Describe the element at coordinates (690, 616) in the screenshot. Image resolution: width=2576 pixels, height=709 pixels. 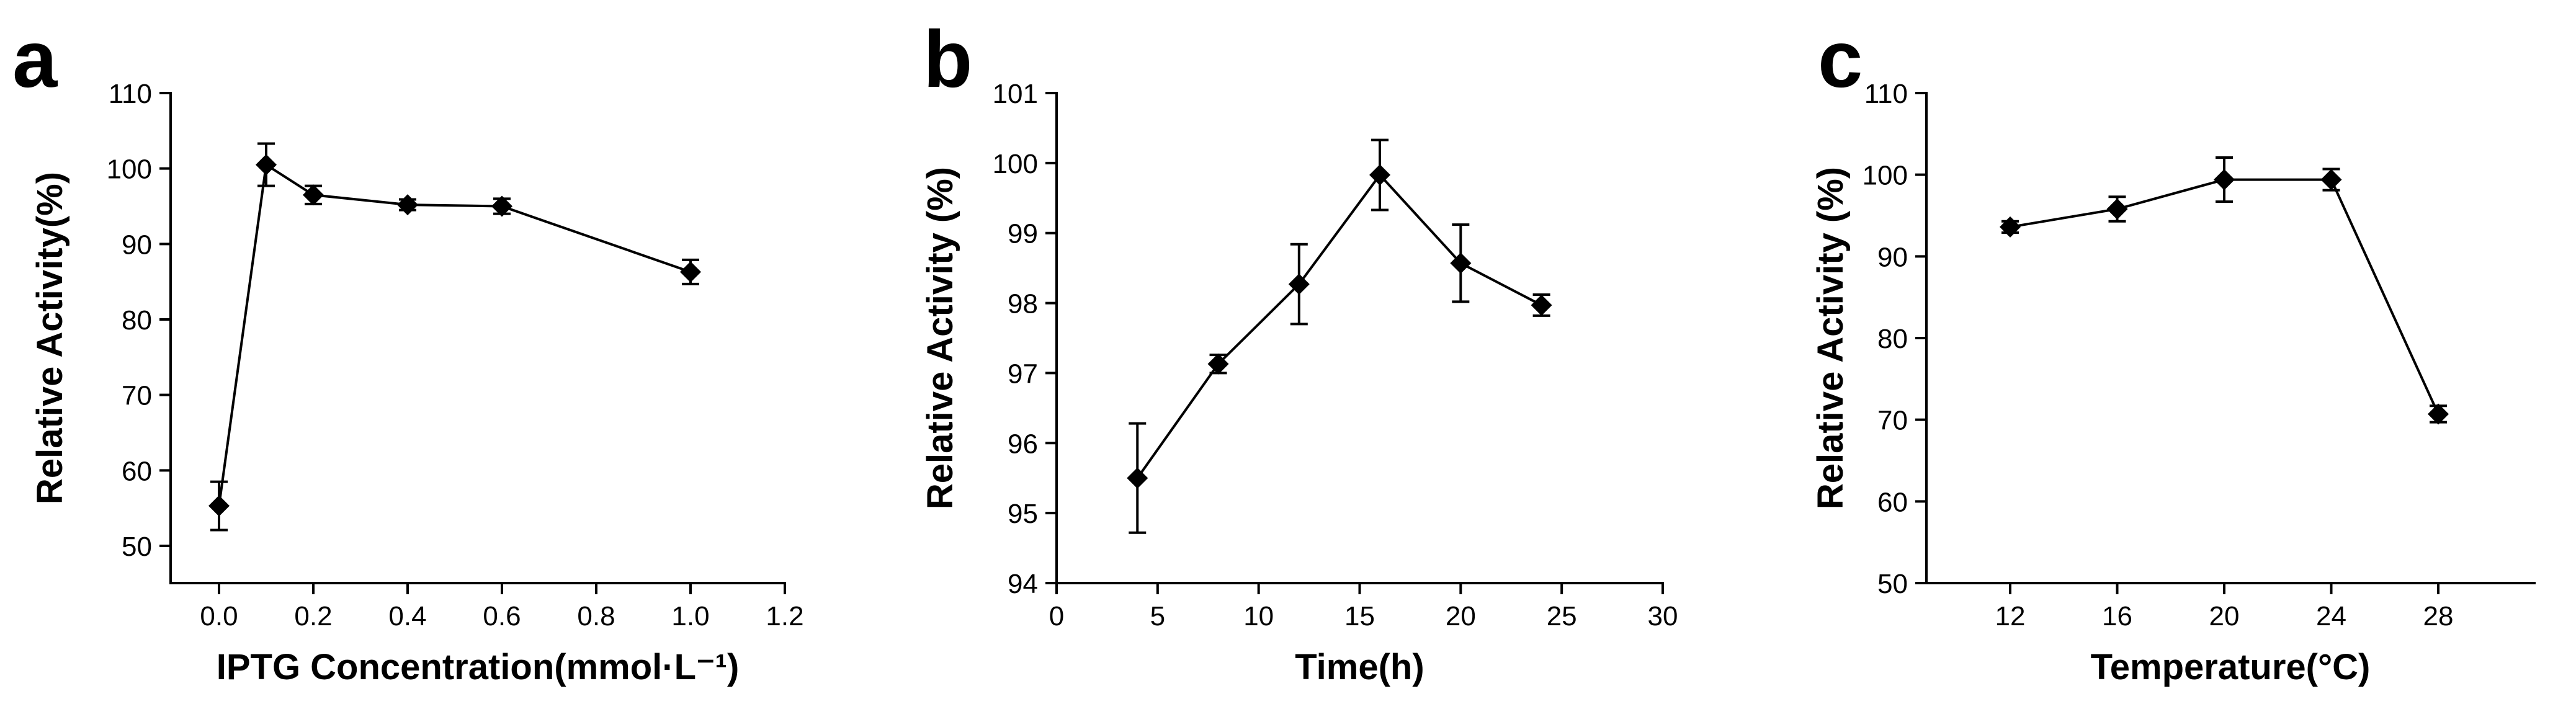
I see `x-tick-label: 1.0` at that location.